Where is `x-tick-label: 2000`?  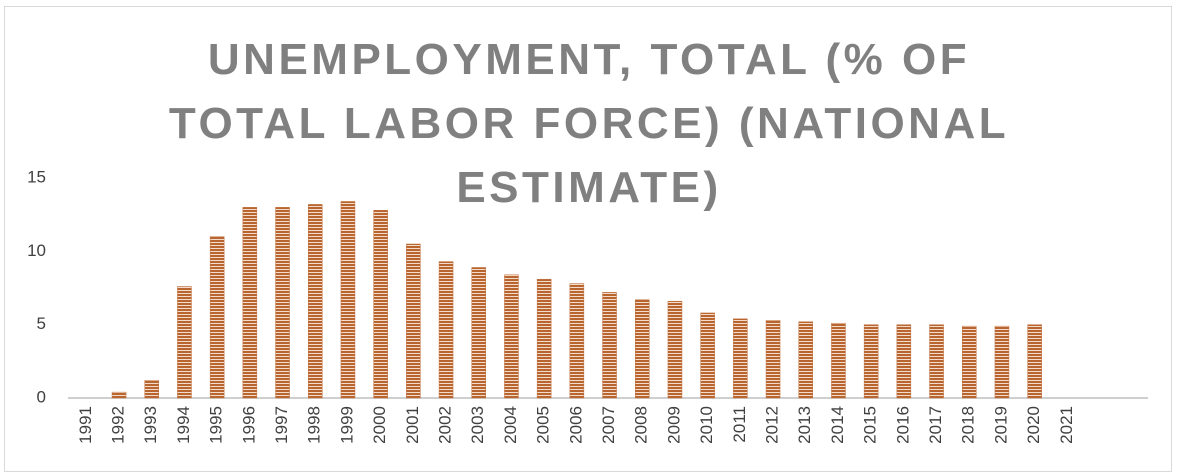 x-tick-label: 2000 is located at coordinates (379, 425).